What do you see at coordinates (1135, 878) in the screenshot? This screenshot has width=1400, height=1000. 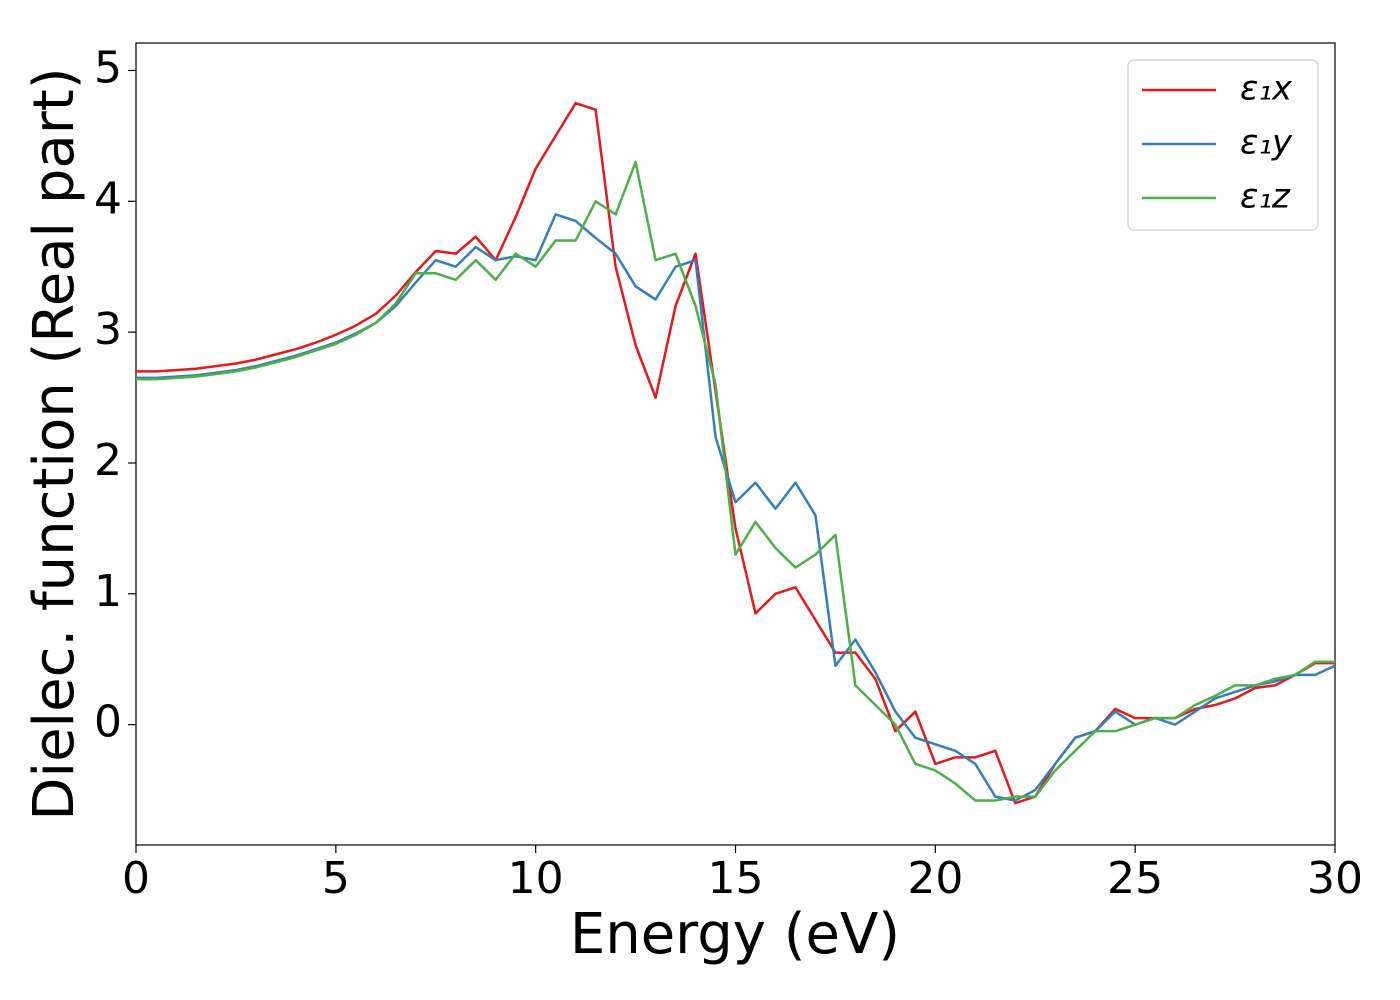 I see `x-tick-label: 25` at bounding box center [1135, 878].